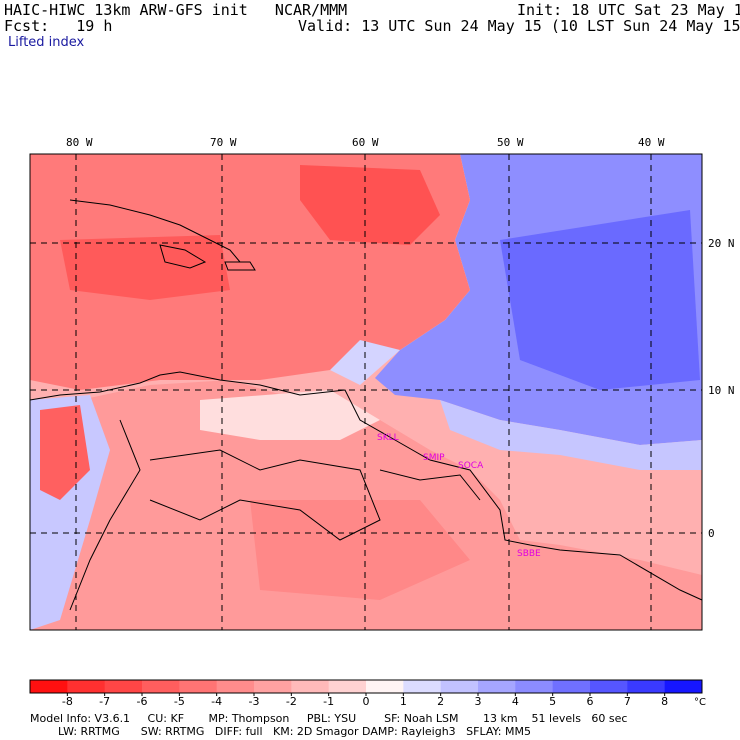  What do you see at coordinates (529, 554) in the screenshot?
I see `station-sbbe: SBBE` at bounding box center [529, 554].